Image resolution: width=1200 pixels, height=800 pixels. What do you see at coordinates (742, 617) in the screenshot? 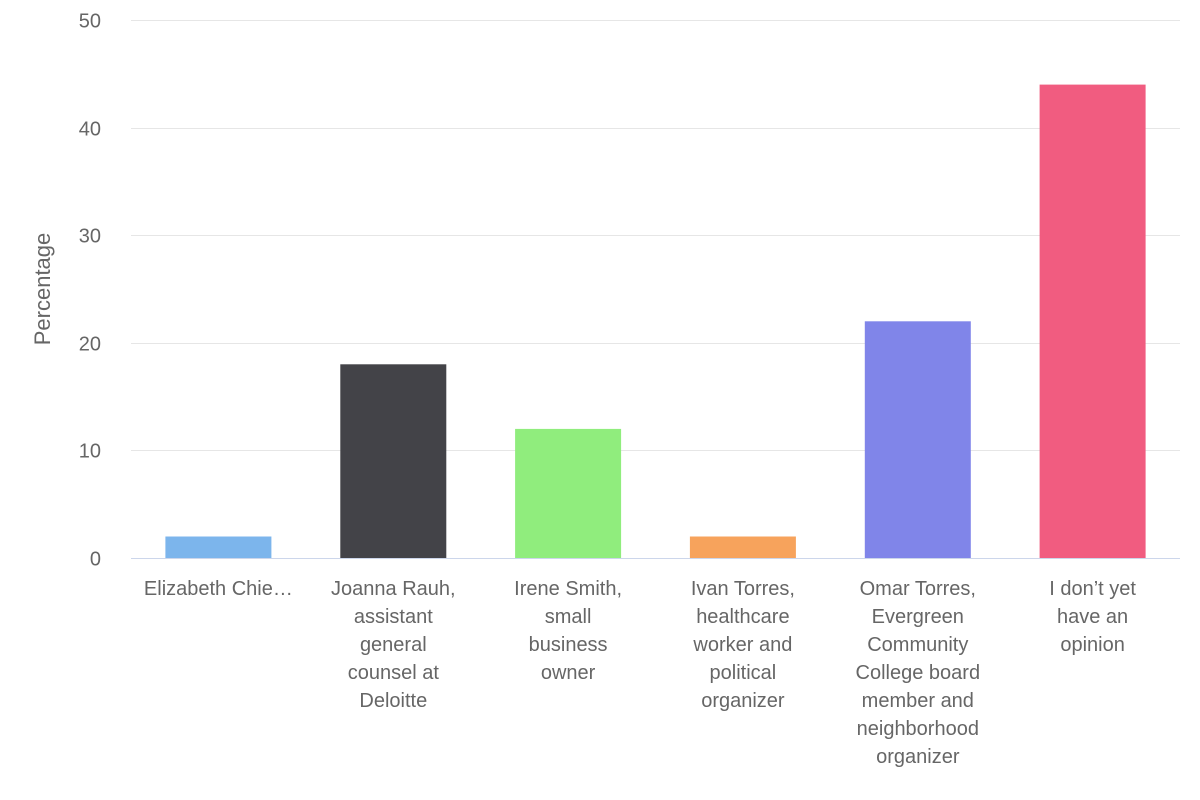
I see `x-tick-label-line: healthcare` at bounding box center [742, 617].